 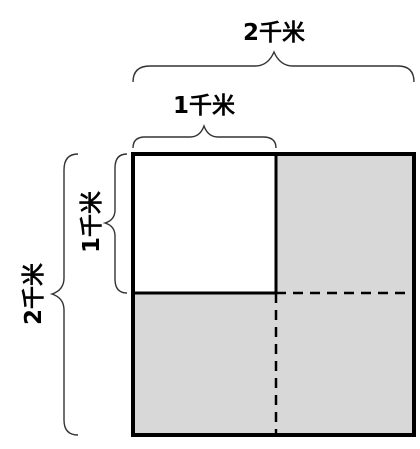 What do you see at coordinates (115, 223) in the screenshot?
I see `left-inner-brace` at bounding box center [115, 223].